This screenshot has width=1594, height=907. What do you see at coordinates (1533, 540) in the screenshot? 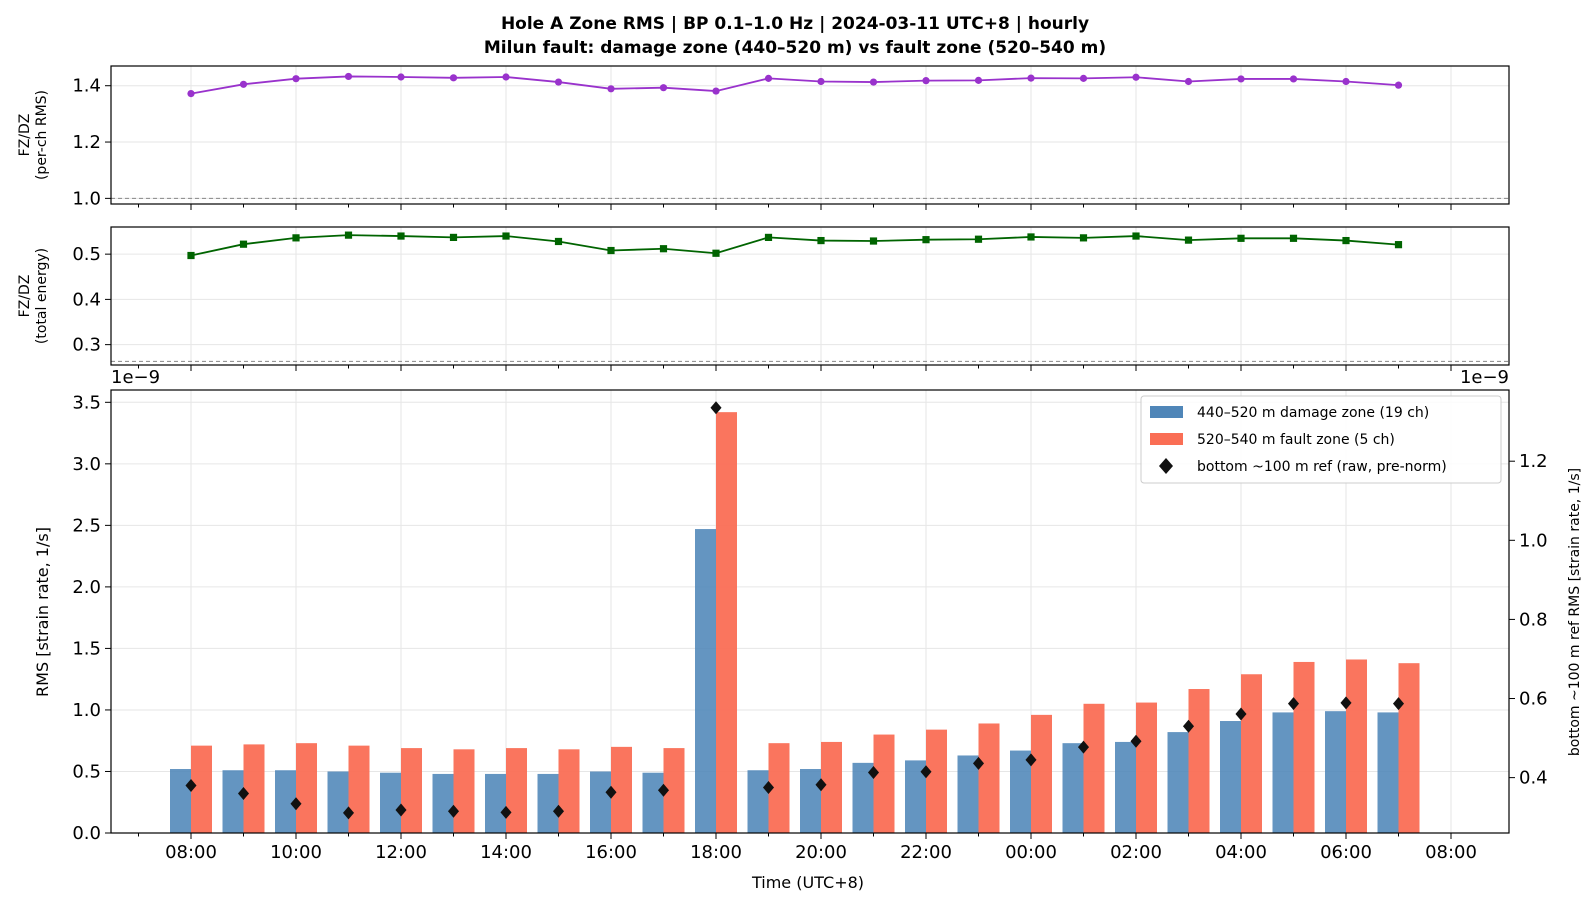
I see `y2-tick-label: 1.0` at bounding box center [1533, 540].